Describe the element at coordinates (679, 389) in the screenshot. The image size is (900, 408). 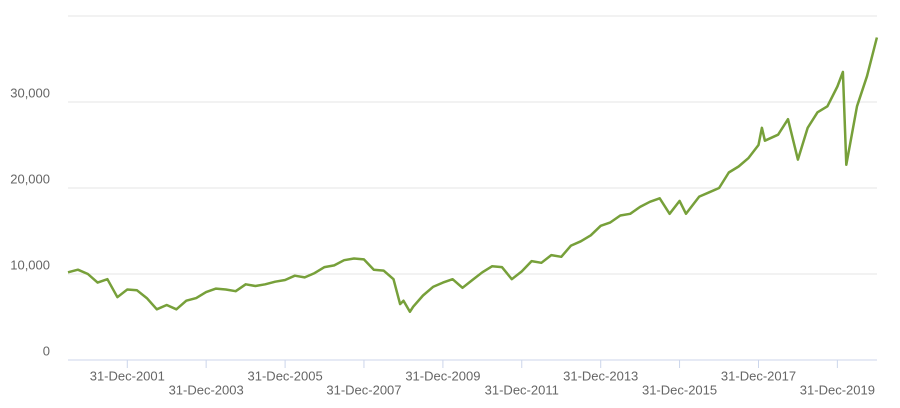
I see `x-tick-label: 31-Dec-2015` at that location.